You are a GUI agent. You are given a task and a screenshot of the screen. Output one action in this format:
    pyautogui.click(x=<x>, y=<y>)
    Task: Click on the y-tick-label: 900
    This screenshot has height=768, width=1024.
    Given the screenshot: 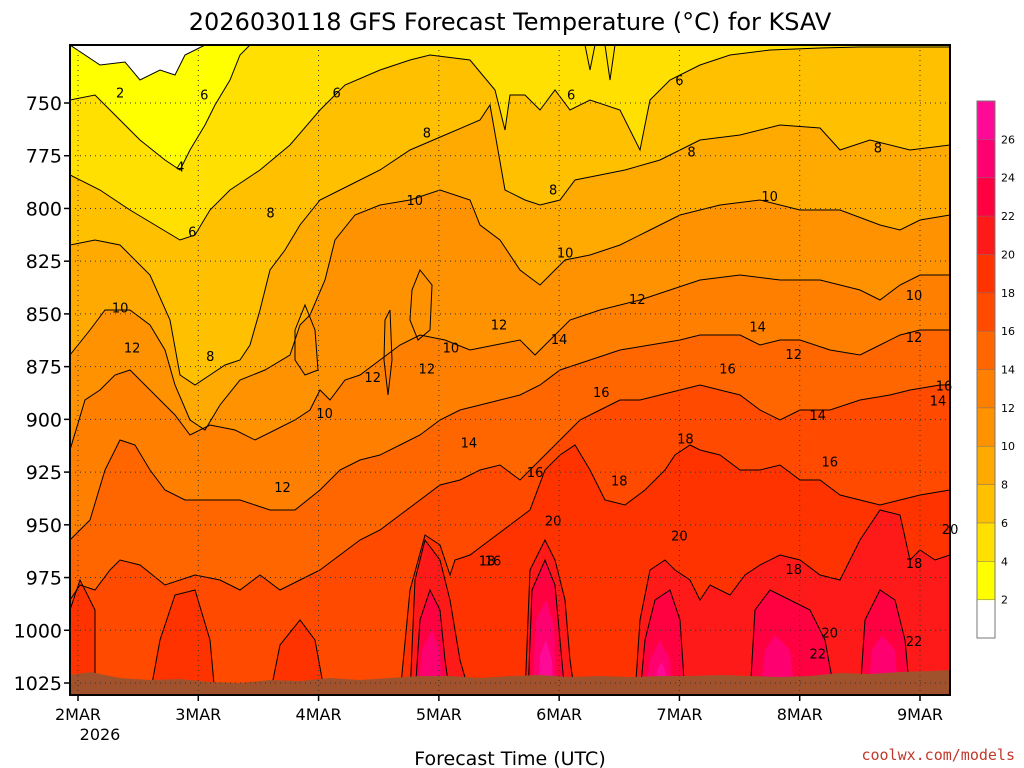 What is the action you would take?
    pyautogui.click(x=44, y=420)
    